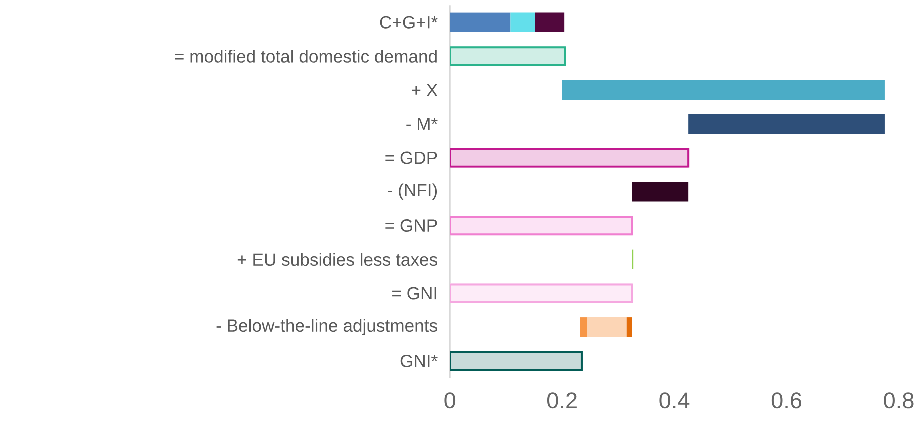 The width and height of the screenshot is (920, 424). I want to click on x-tick-label: 0.4, so click(675, 400).